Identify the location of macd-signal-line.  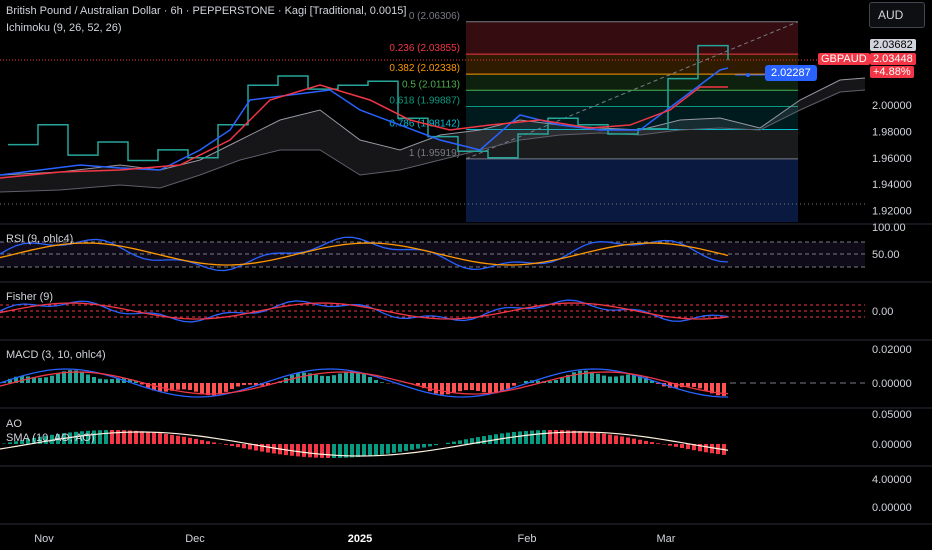
(364, 383).